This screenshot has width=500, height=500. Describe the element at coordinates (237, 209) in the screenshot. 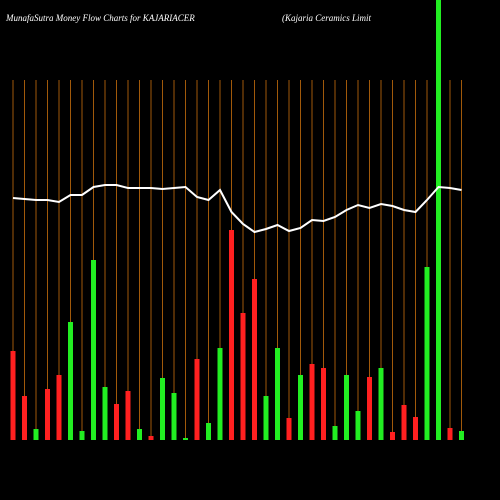

I see `money-flow-line` at that location.